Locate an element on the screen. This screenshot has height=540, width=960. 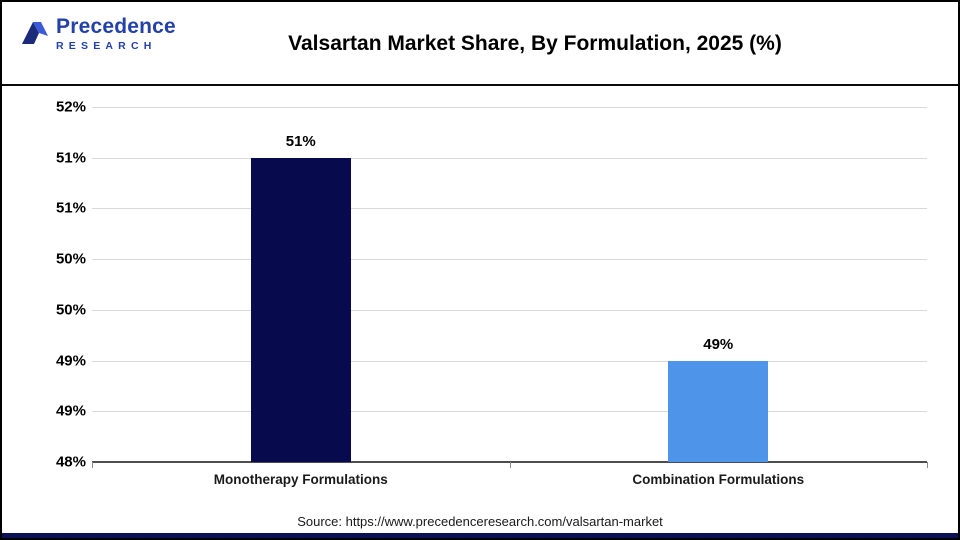
y-tick-label: 52% is located at coordinates (70, 107).